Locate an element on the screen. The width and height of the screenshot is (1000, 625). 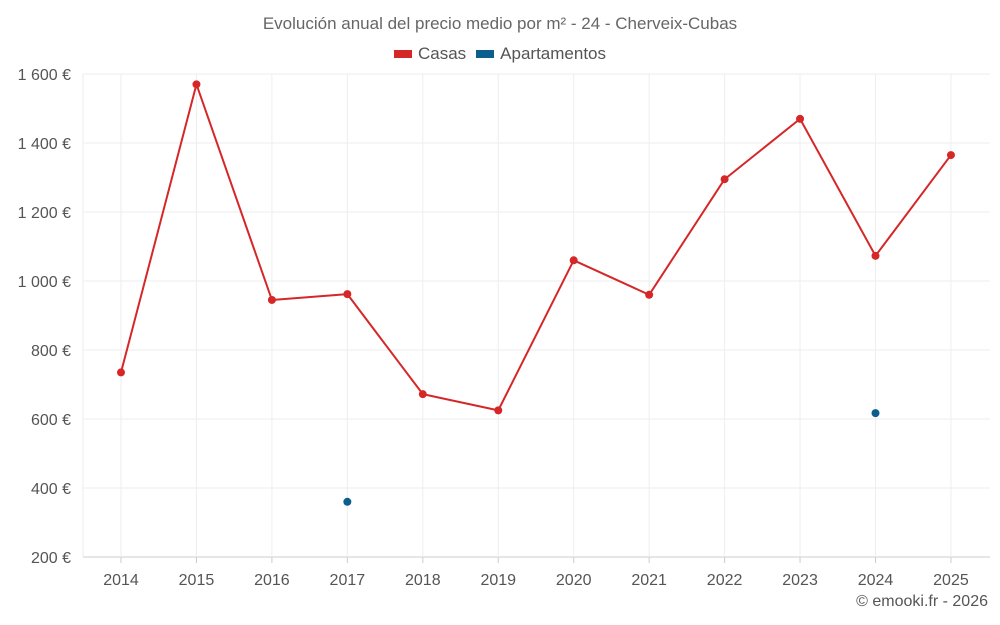
legend: Casas Apartamentos is located at coordinates (500, 54).